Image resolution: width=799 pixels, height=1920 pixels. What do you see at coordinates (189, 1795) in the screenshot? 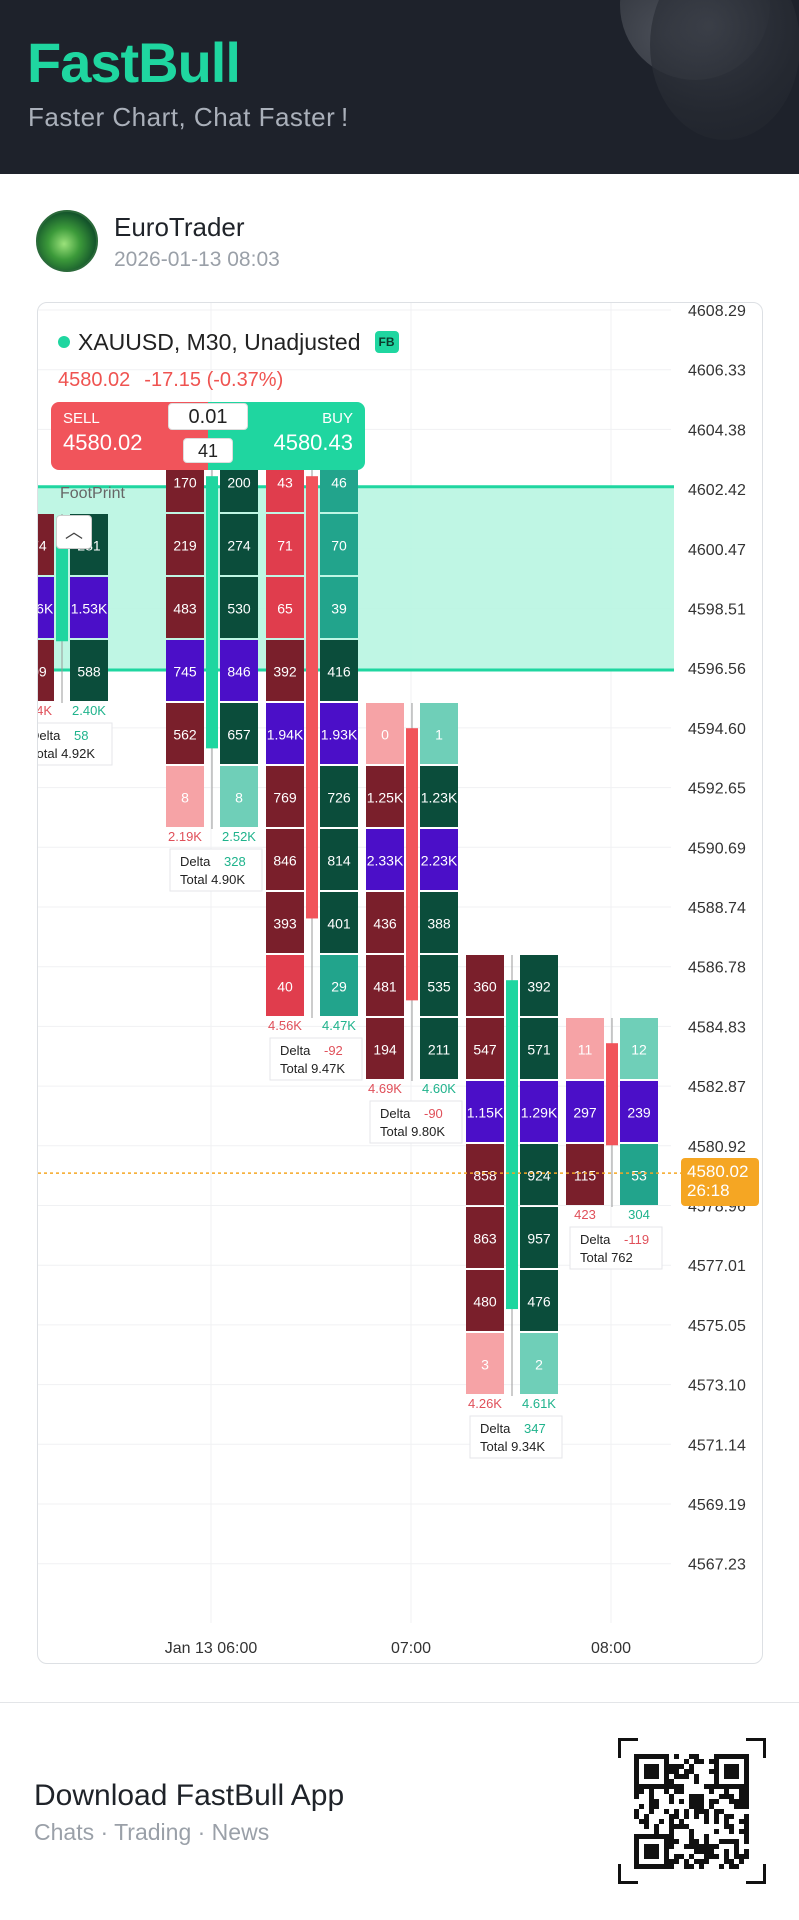
I see `download-app-title: Download FastBull App` at bounding box center [189, 1795].